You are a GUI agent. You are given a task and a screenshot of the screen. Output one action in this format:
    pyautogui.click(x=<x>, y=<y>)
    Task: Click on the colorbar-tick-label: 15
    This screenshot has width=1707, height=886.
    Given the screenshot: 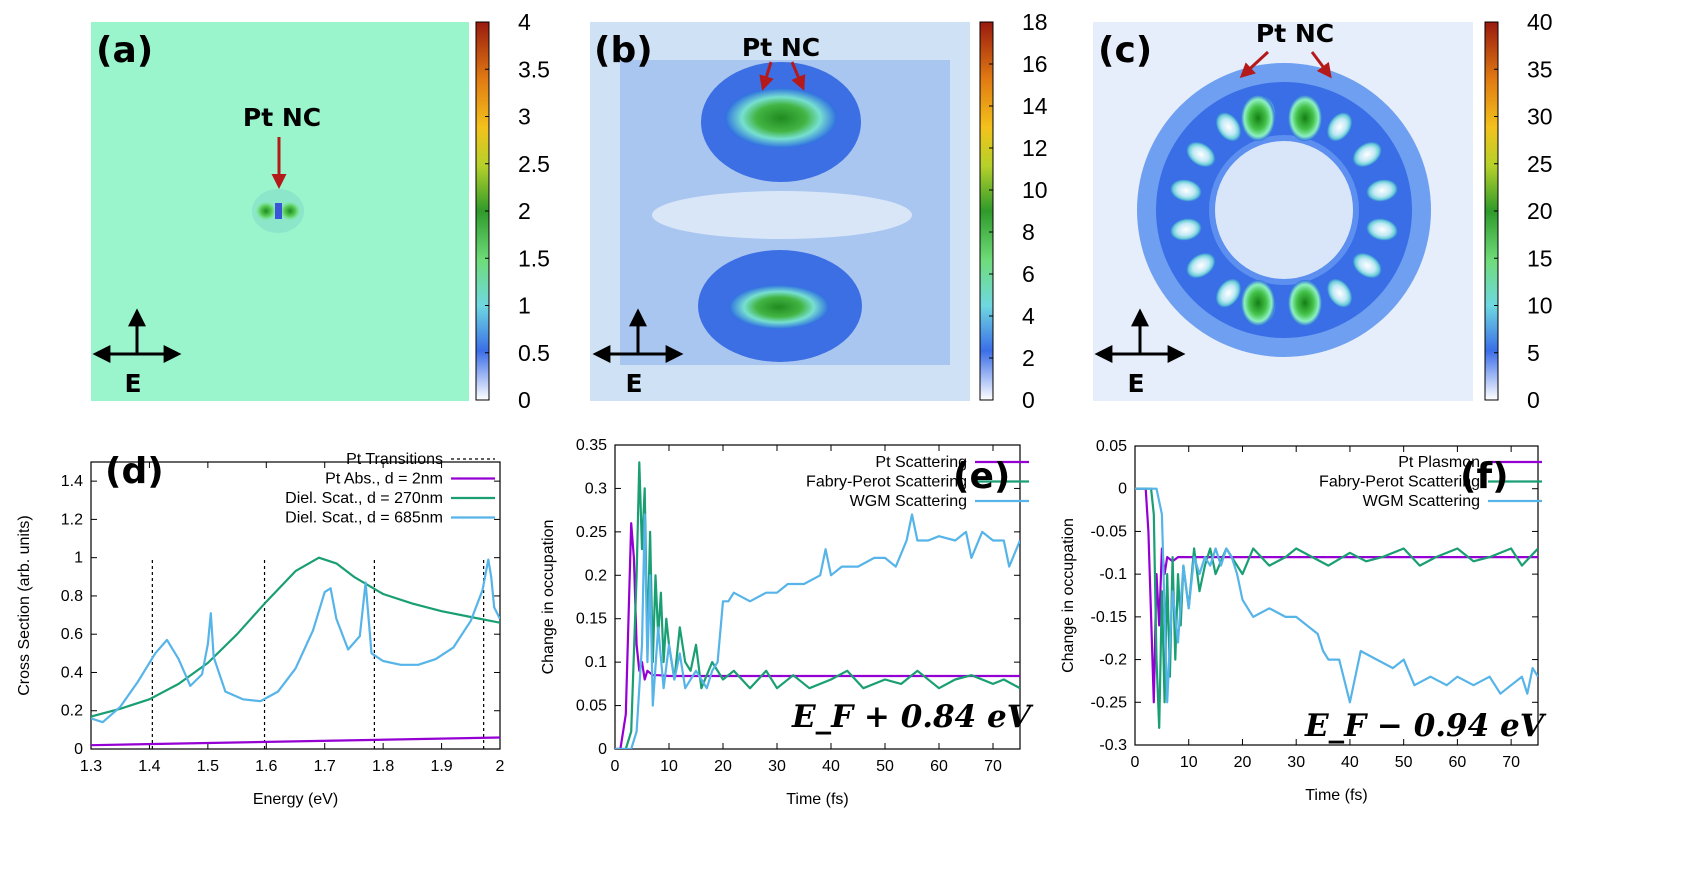 What is the action you would take?
    pyautogui.click(x=1540, y=258)
    